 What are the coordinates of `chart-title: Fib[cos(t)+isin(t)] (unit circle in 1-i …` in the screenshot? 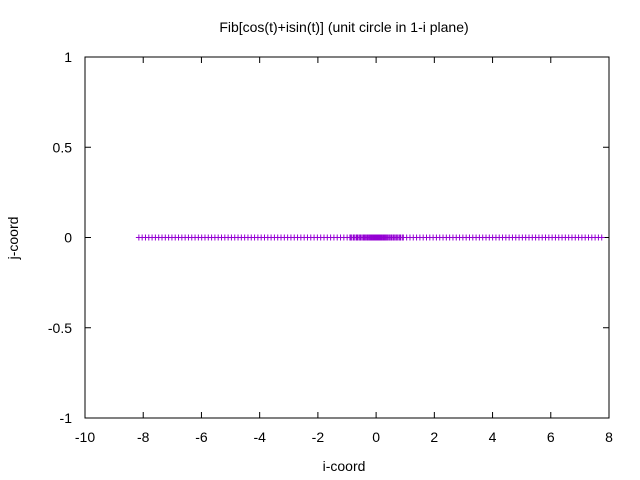 It's located at (343, 27).